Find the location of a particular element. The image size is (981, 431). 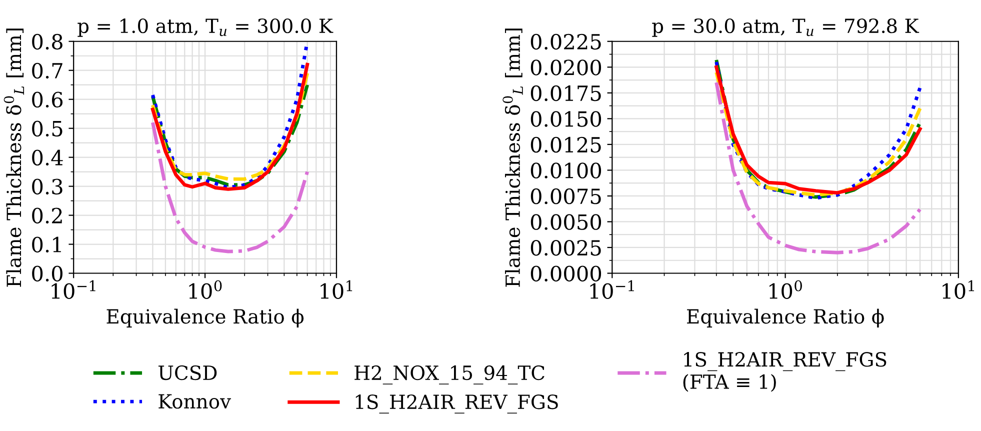

y-tick-label: 0.0025 is located at coordinates (565, 248).